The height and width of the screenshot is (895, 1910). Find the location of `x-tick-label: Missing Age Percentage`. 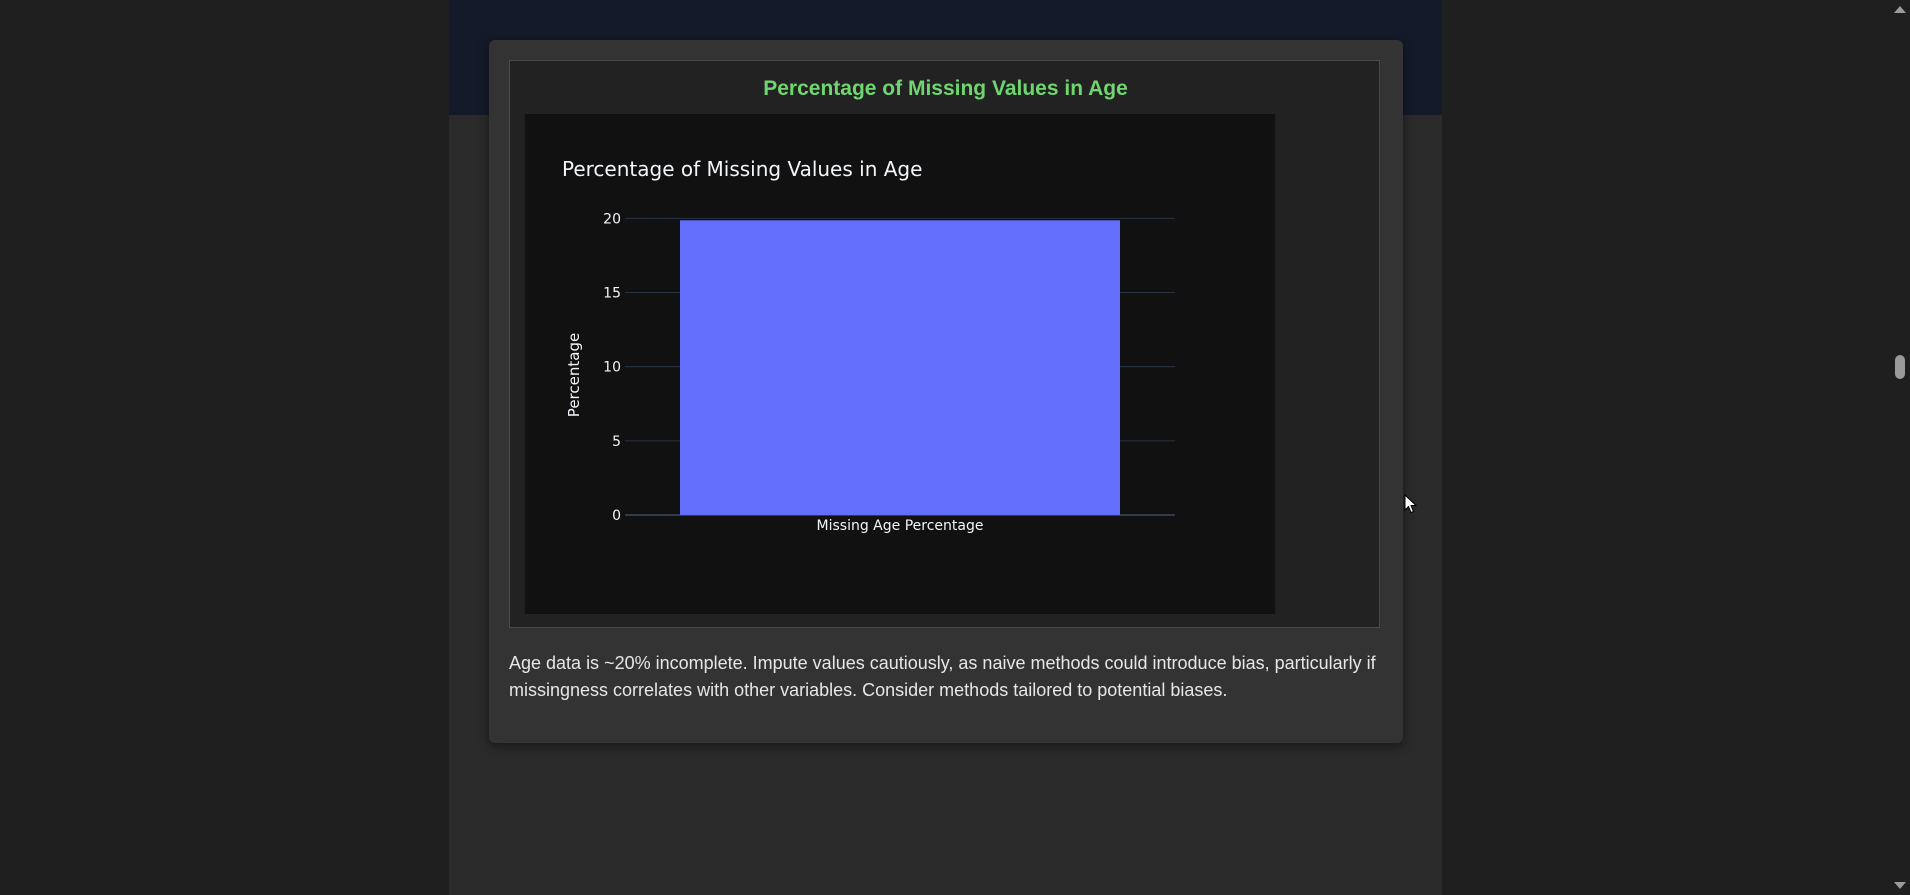

x-tick-label: Missing Age Percentage is located at coordinates (900, 526).